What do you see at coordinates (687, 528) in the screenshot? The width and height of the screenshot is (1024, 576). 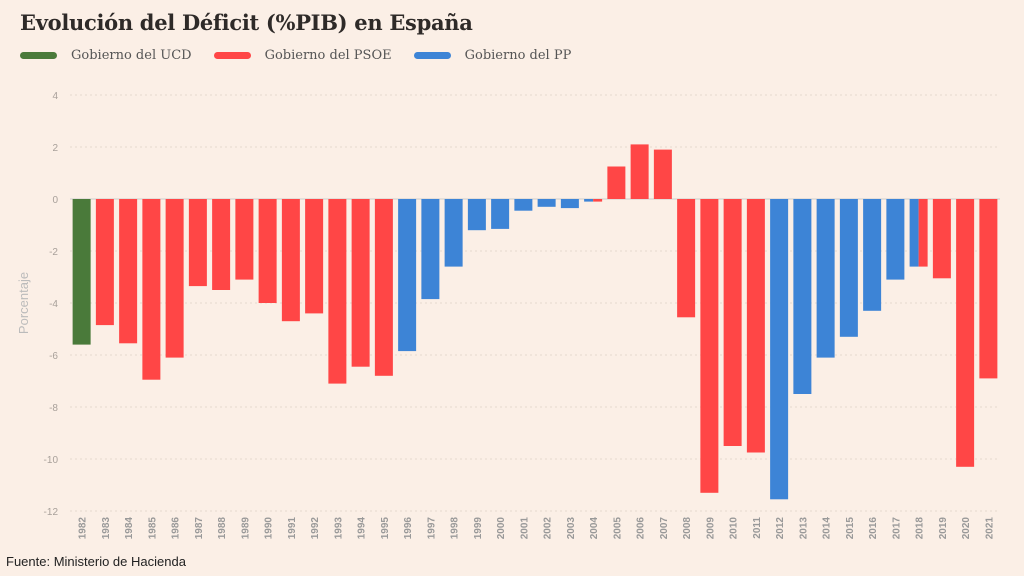 I see `x-tick-label: 2008` at bounding box center [687, 528].